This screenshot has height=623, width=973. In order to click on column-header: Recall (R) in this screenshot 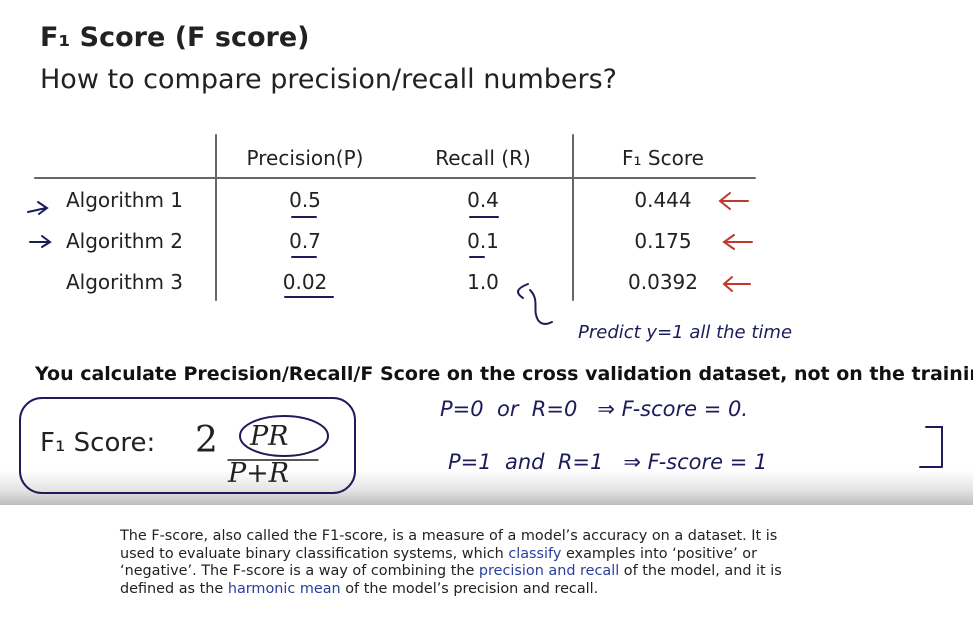, I will do `click(483, 158)`.